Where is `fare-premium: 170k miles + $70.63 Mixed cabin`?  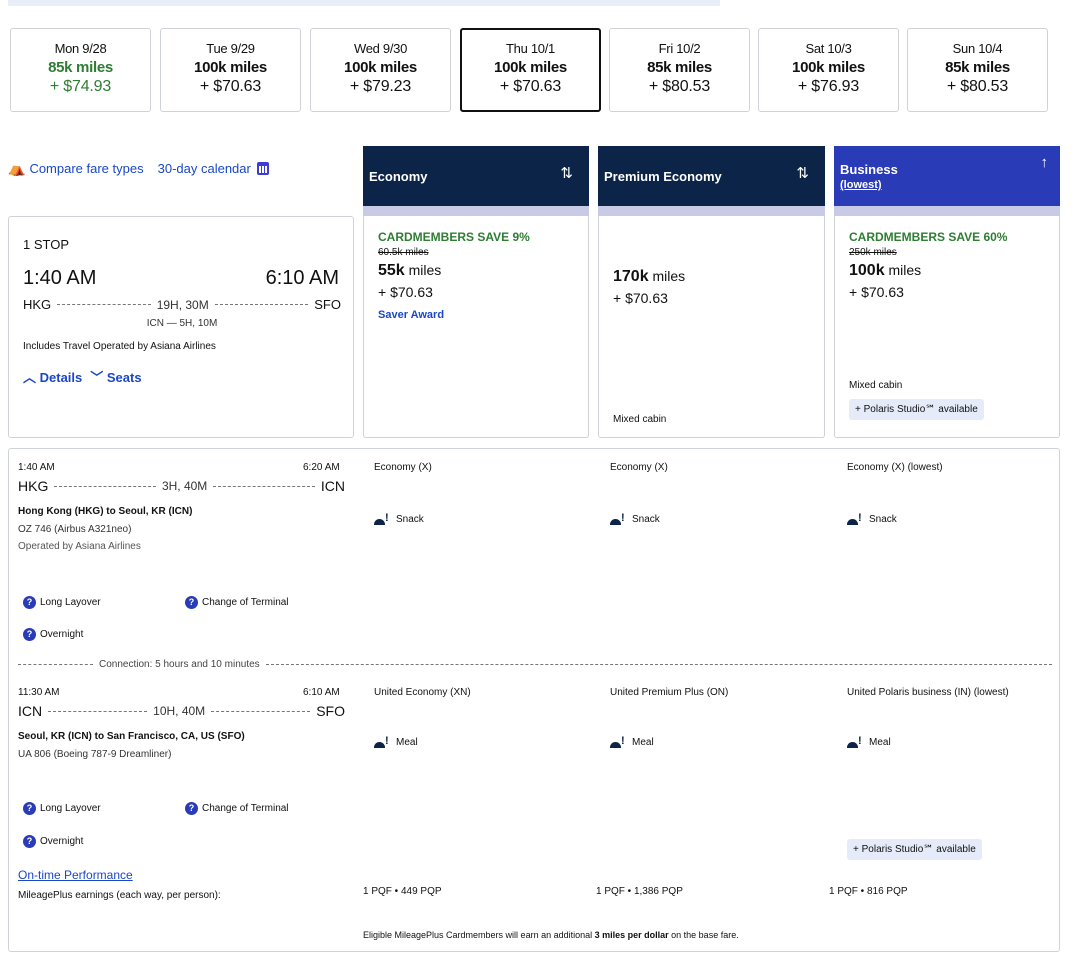 fare-premium: 170k miles + $70.63 Mixed cabin is located at coordinates (711, 327).